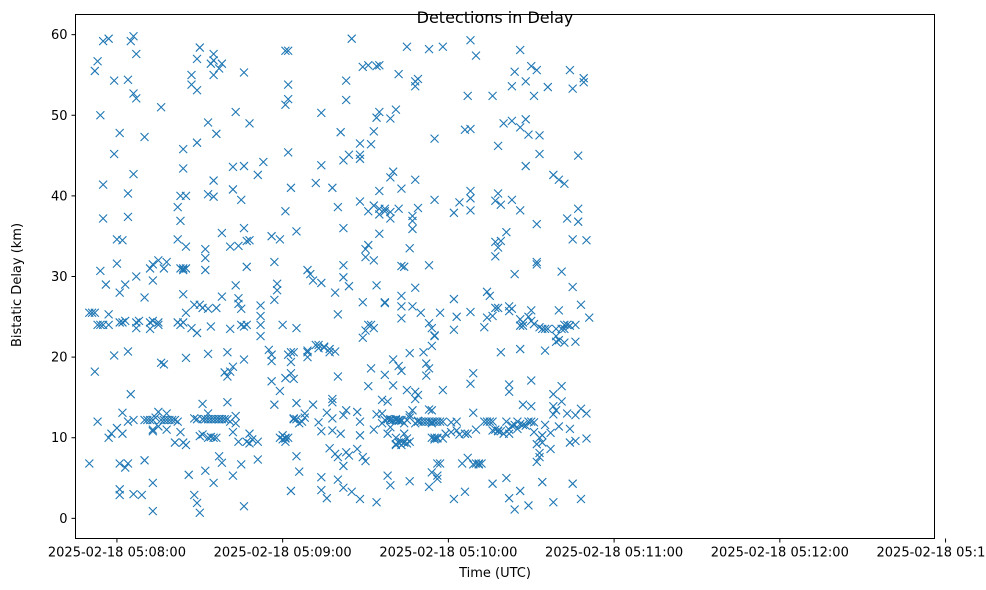 The width and height of the screenshot is (986, 590). Describe the element at coordinates (614, 553) in the screenshot. I see `x-tick-label: 2025-02-18 05:11:00` at that location.